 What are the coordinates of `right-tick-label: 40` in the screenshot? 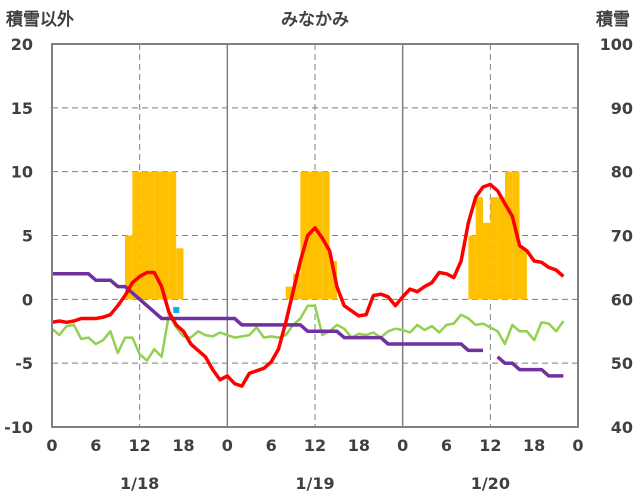 It's located at (622, 427).